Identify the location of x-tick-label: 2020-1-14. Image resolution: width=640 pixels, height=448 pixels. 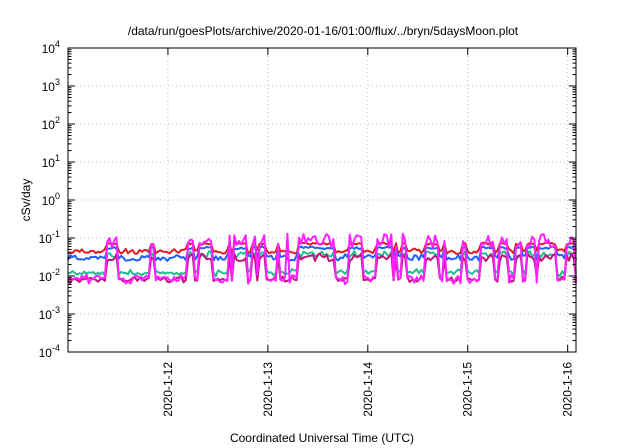
(368, 389).